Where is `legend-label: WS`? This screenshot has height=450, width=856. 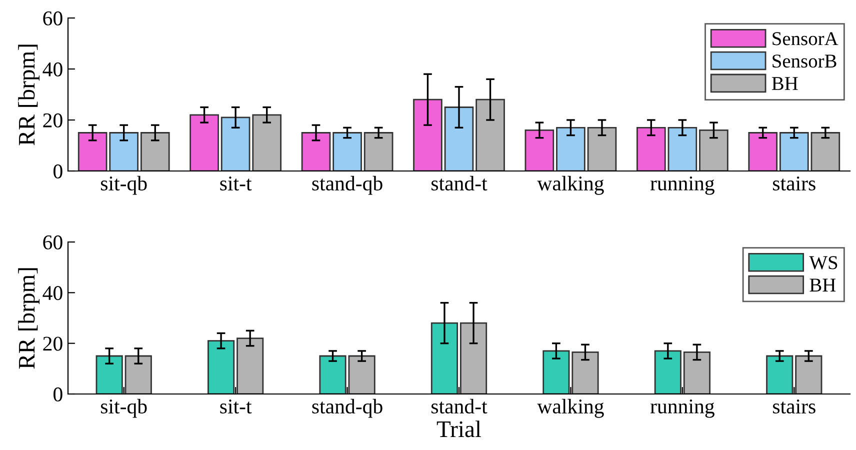 legend-label: WS is located at coordinates (823, 263).